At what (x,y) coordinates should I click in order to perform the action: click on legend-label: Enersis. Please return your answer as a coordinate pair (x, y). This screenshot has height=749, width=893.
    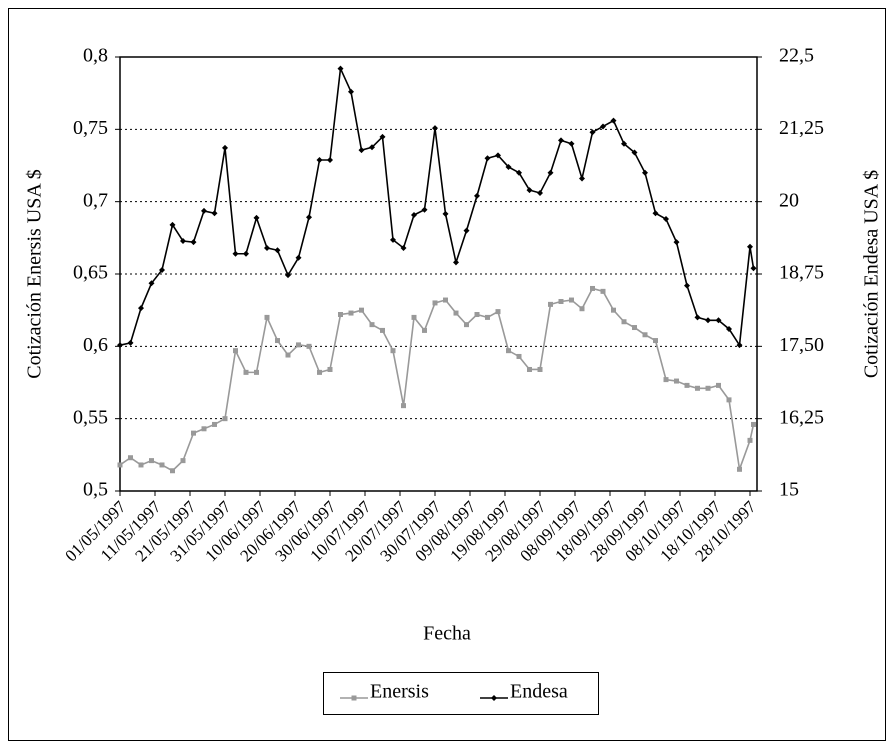
    Looking at the image, I should click on (399, 692).